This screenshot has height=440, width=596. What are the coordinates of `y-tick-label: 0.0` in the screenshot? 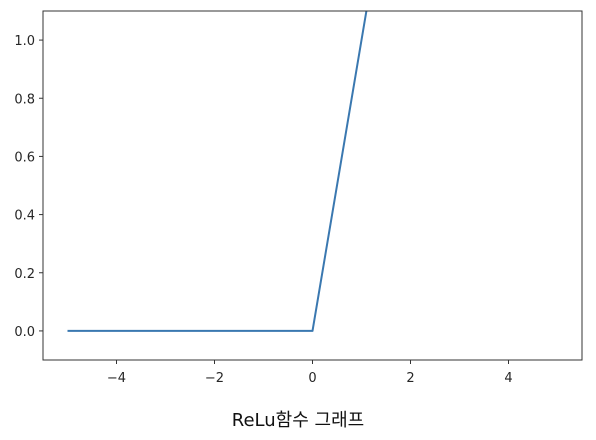 It's located at (24, 332).